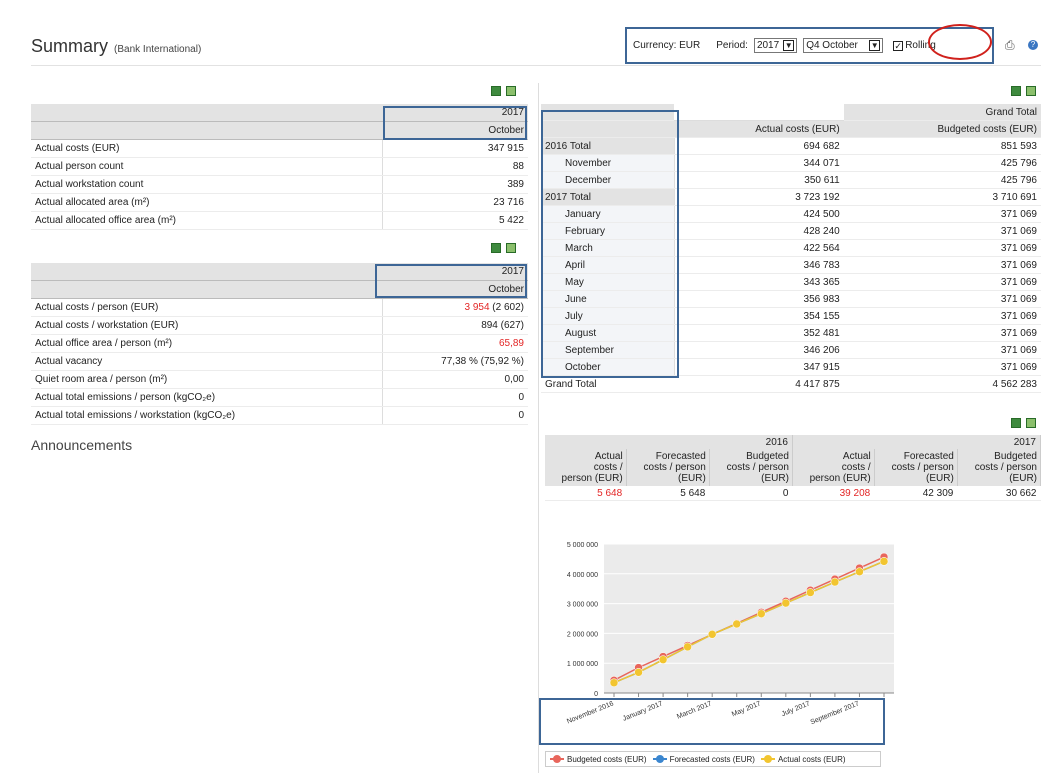 This screenshot has width=1051, height=774. I want to click on row-label: Actual allocated area (m²), so click(206, 202).